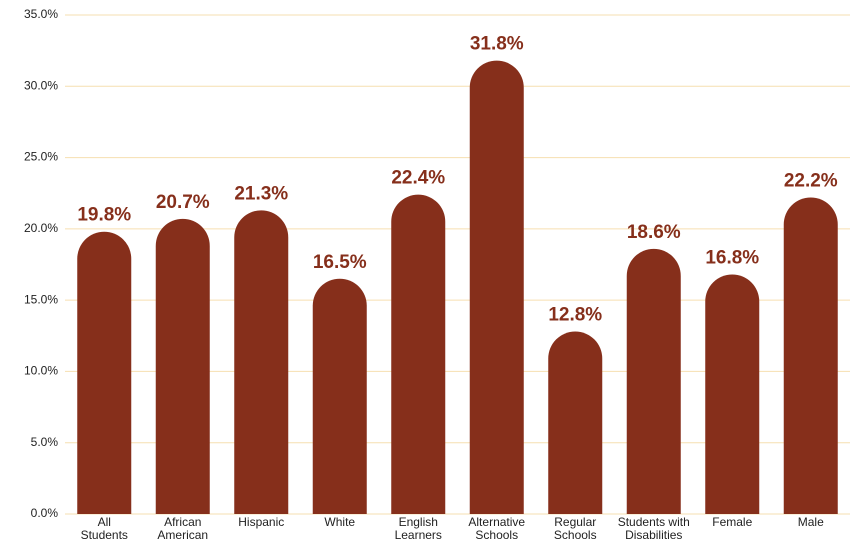 The width and height of the screenshot is (855, 547). Describe the element at coordinates (811, 181) in the screenshot. I see `value-label: 22.2%` at that location.